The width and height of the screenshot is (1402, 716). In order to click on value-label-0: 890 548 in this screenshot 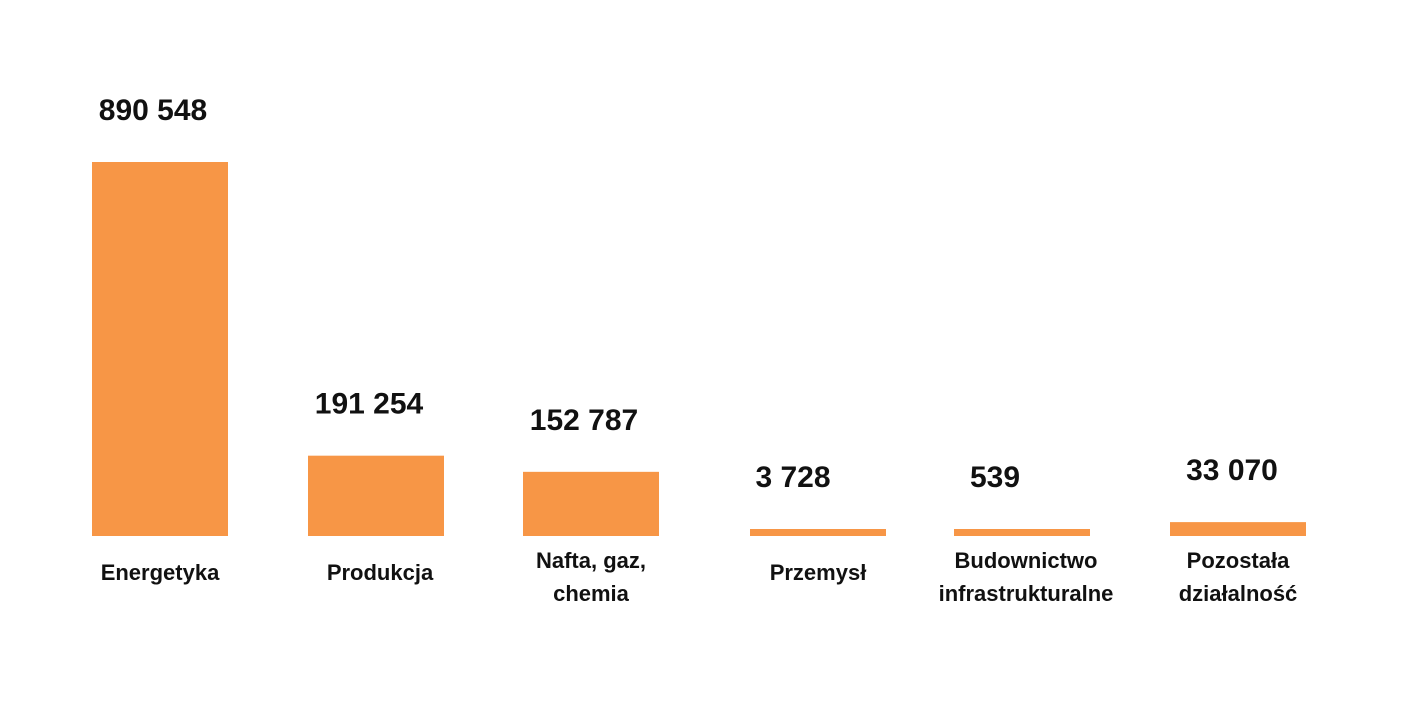, I will do `click(153, 110)`.